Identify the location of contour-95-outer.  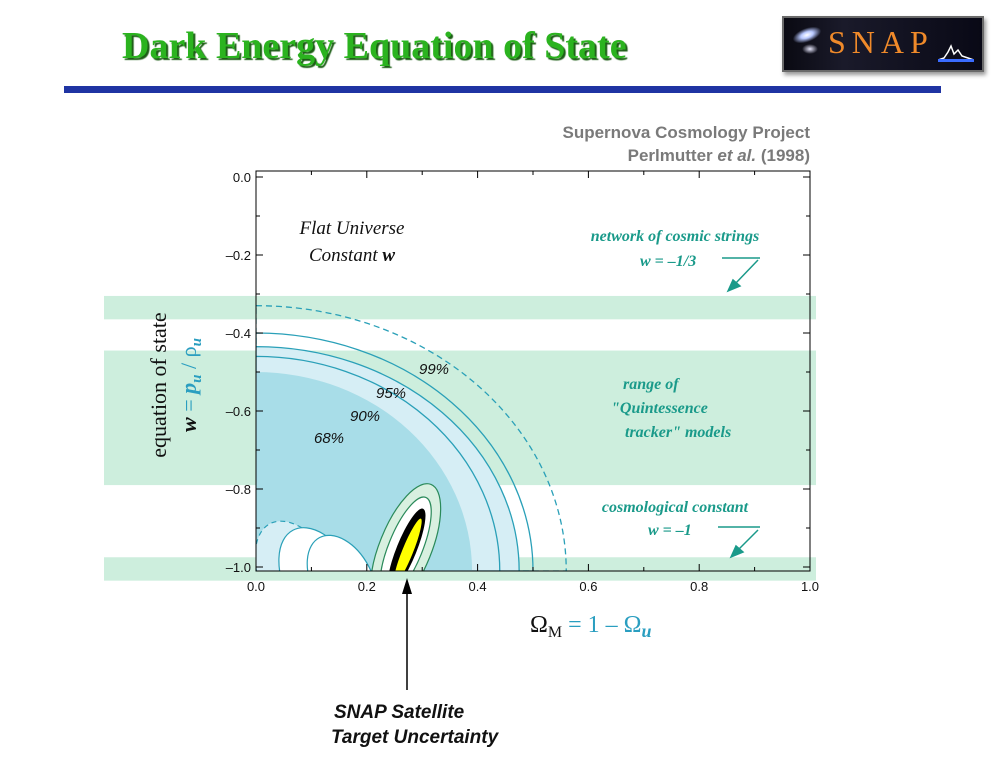
(395, 451).